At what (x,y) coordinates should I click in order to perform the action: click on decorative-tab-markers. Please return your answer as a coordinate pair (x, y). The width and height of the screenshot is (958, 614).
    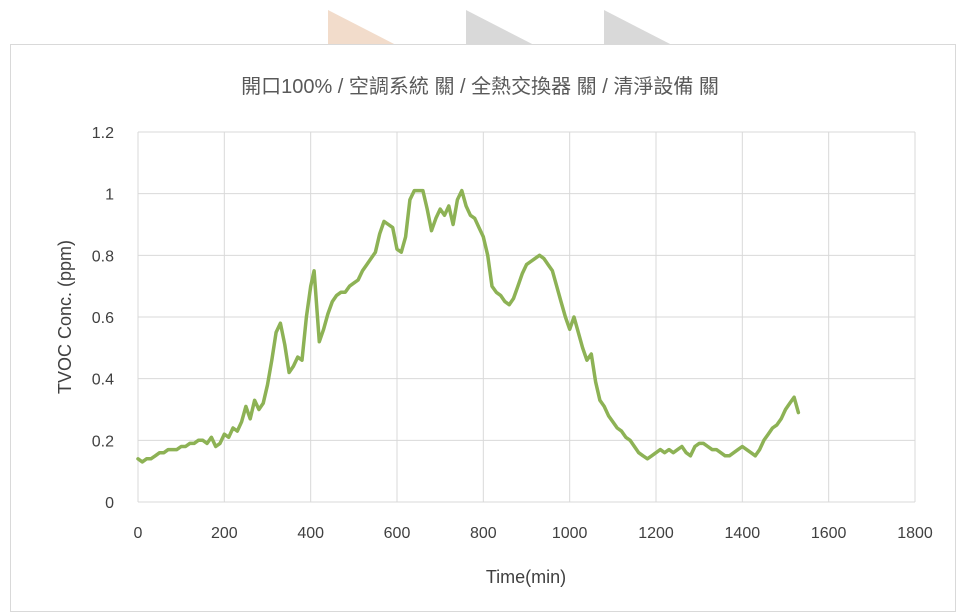
    Looking at the image, I should click on (501, 28).